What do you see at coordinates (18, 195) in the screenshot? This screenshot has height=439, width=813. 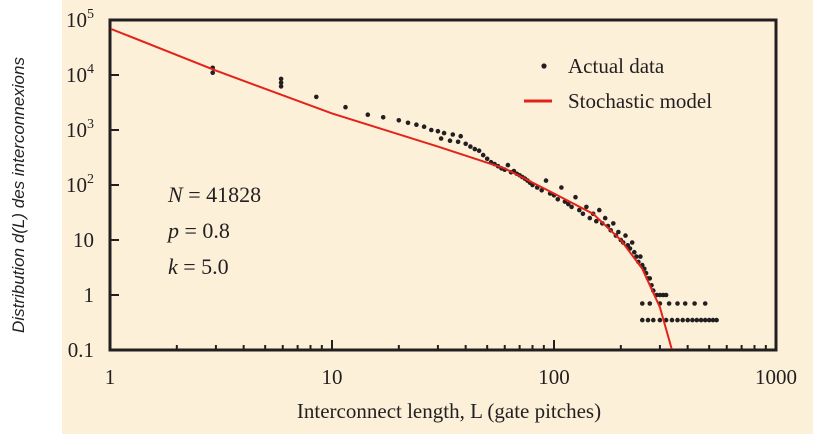 I see `y-axis-title: Distribution d(L) des interconnexions` at bounding box center [18, 195].